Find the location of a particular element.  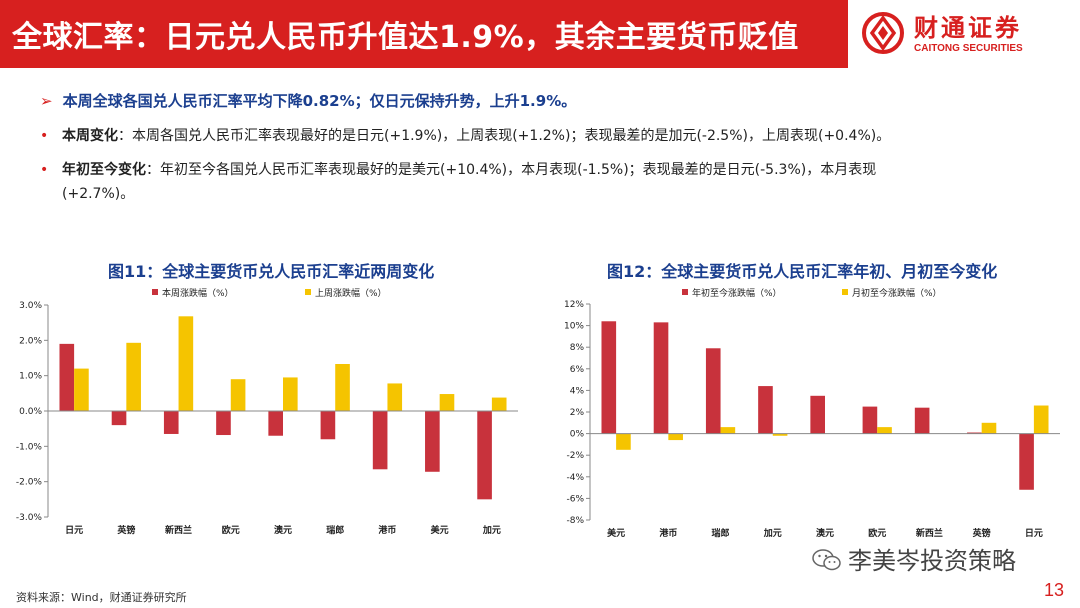

y-tick-label: -8% is located at coordinates (575, 521).